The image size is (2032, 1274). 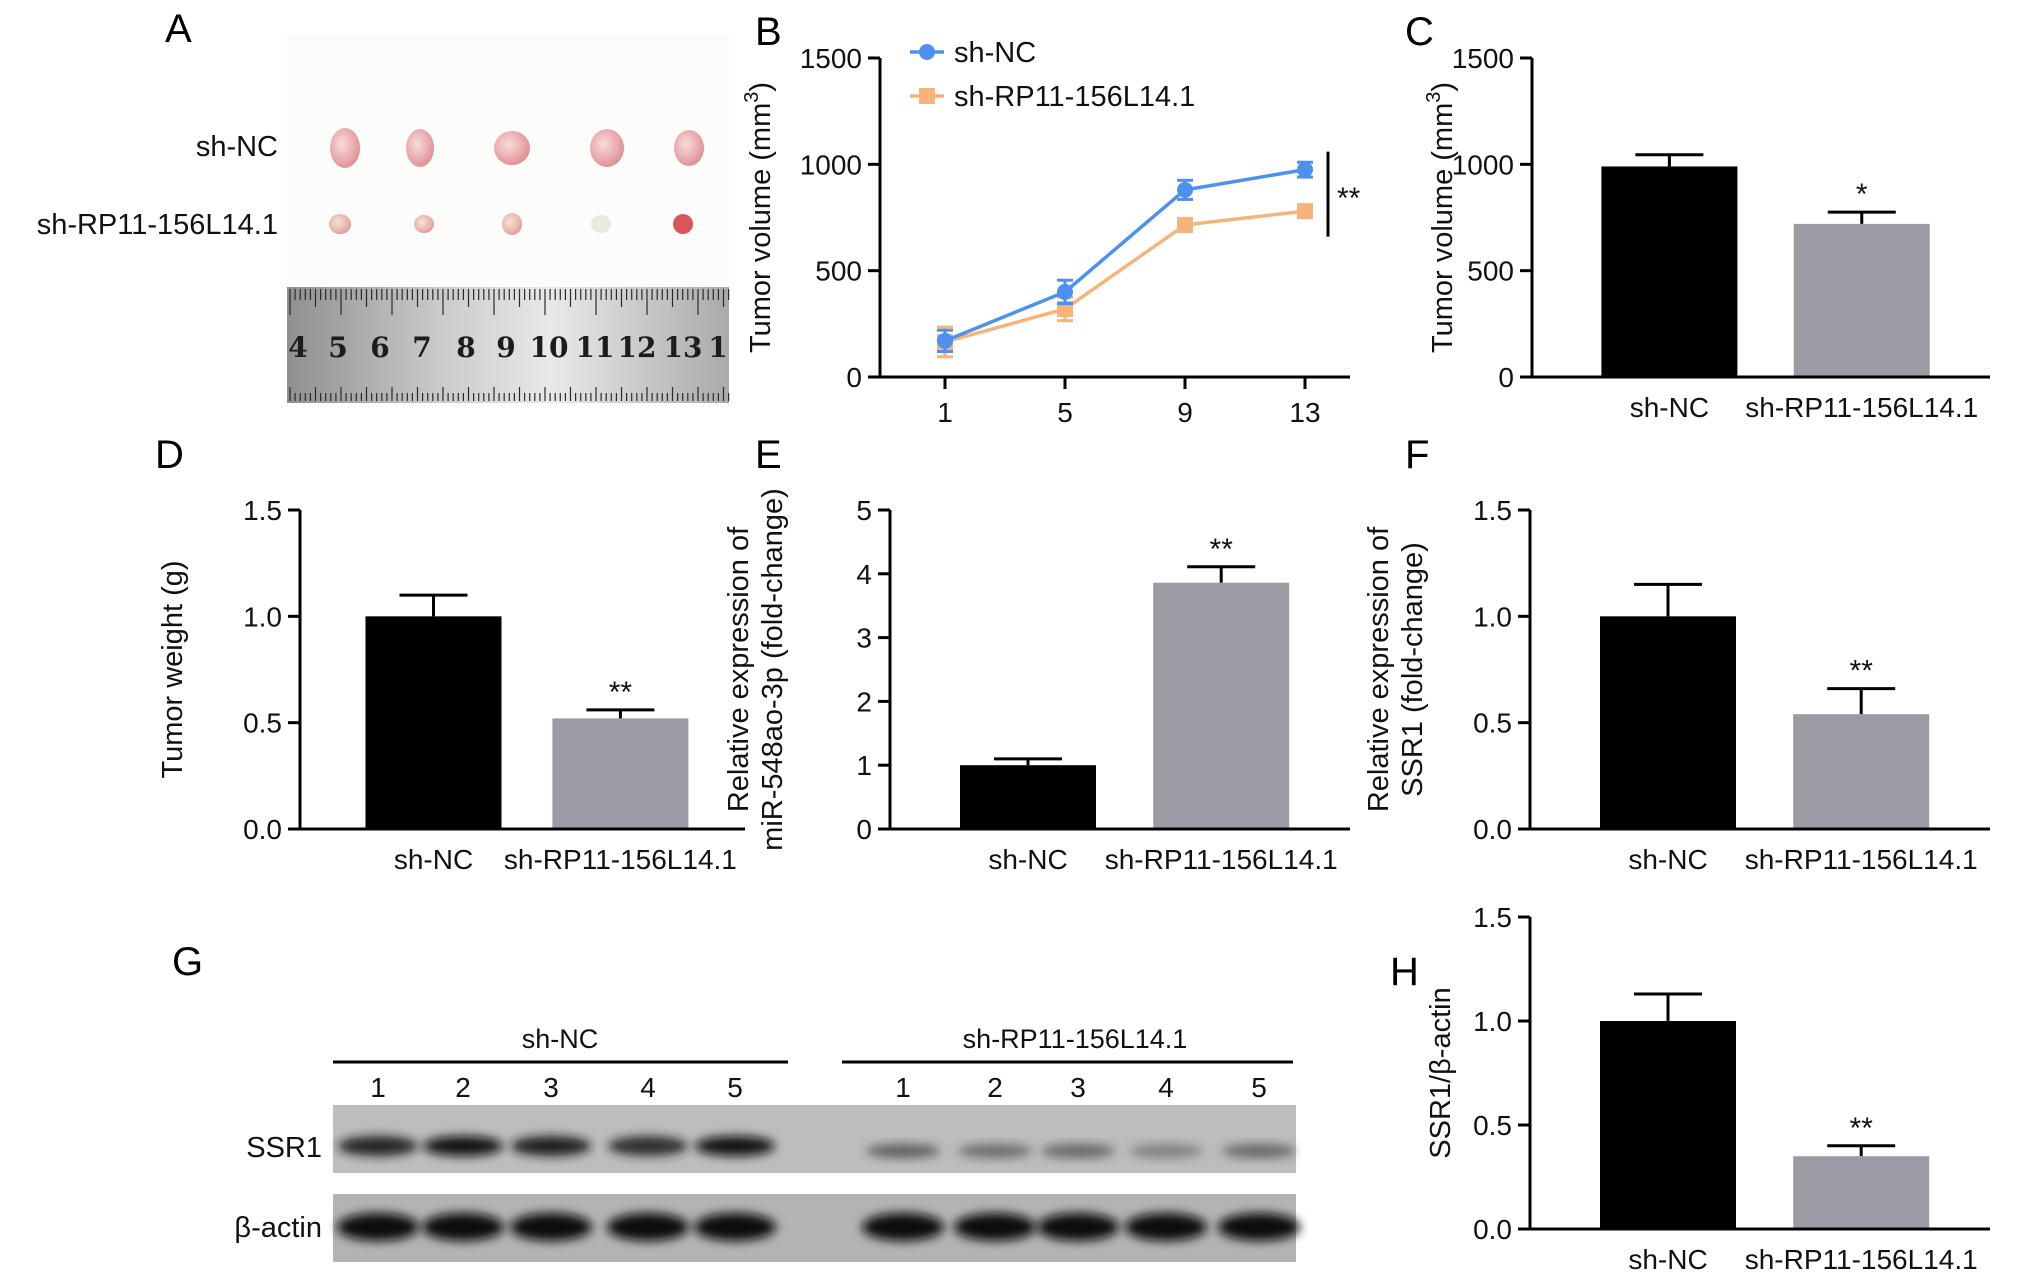 What do you see at coordinates (378, 1087) in the screenshot?
I see `lane-number: 1` at bounding box center [378, 1087].